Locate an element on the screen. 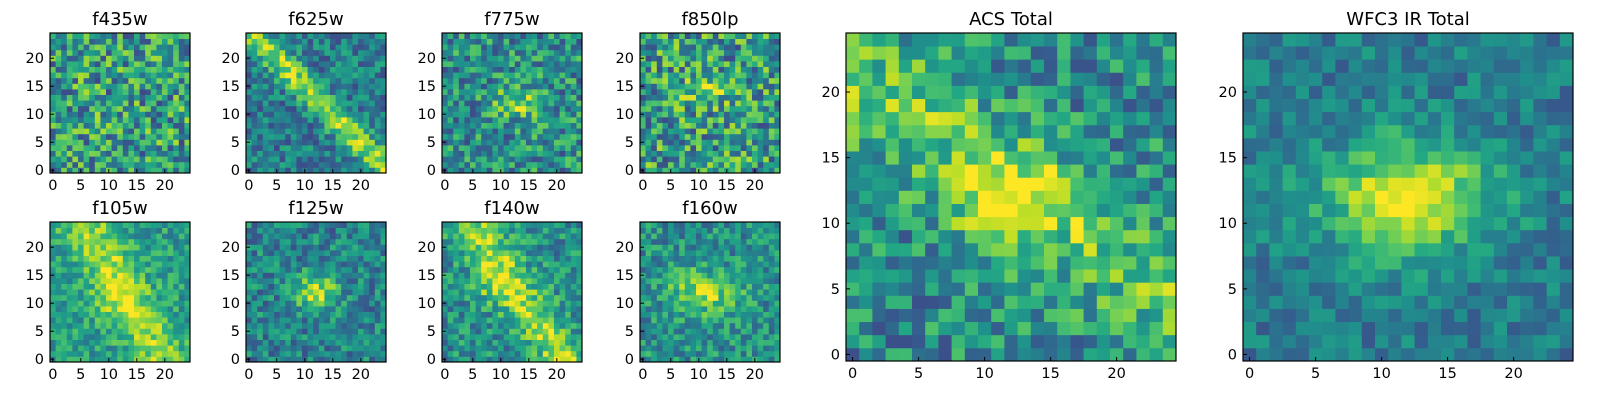 The image size is (1600, 400). heatmap-cells is located at coordinates (512, 103).